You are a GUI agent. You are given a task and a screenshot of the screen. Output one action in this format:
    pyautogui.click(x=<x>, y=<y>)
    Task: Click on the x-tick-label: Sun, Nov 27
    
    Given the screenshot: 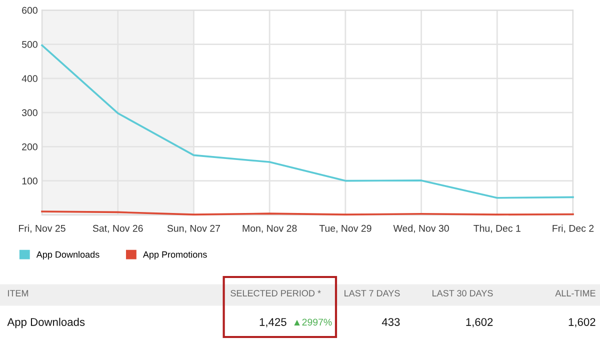 What is the action you would take?
    pyautogui.click(x=193, y=228)
    